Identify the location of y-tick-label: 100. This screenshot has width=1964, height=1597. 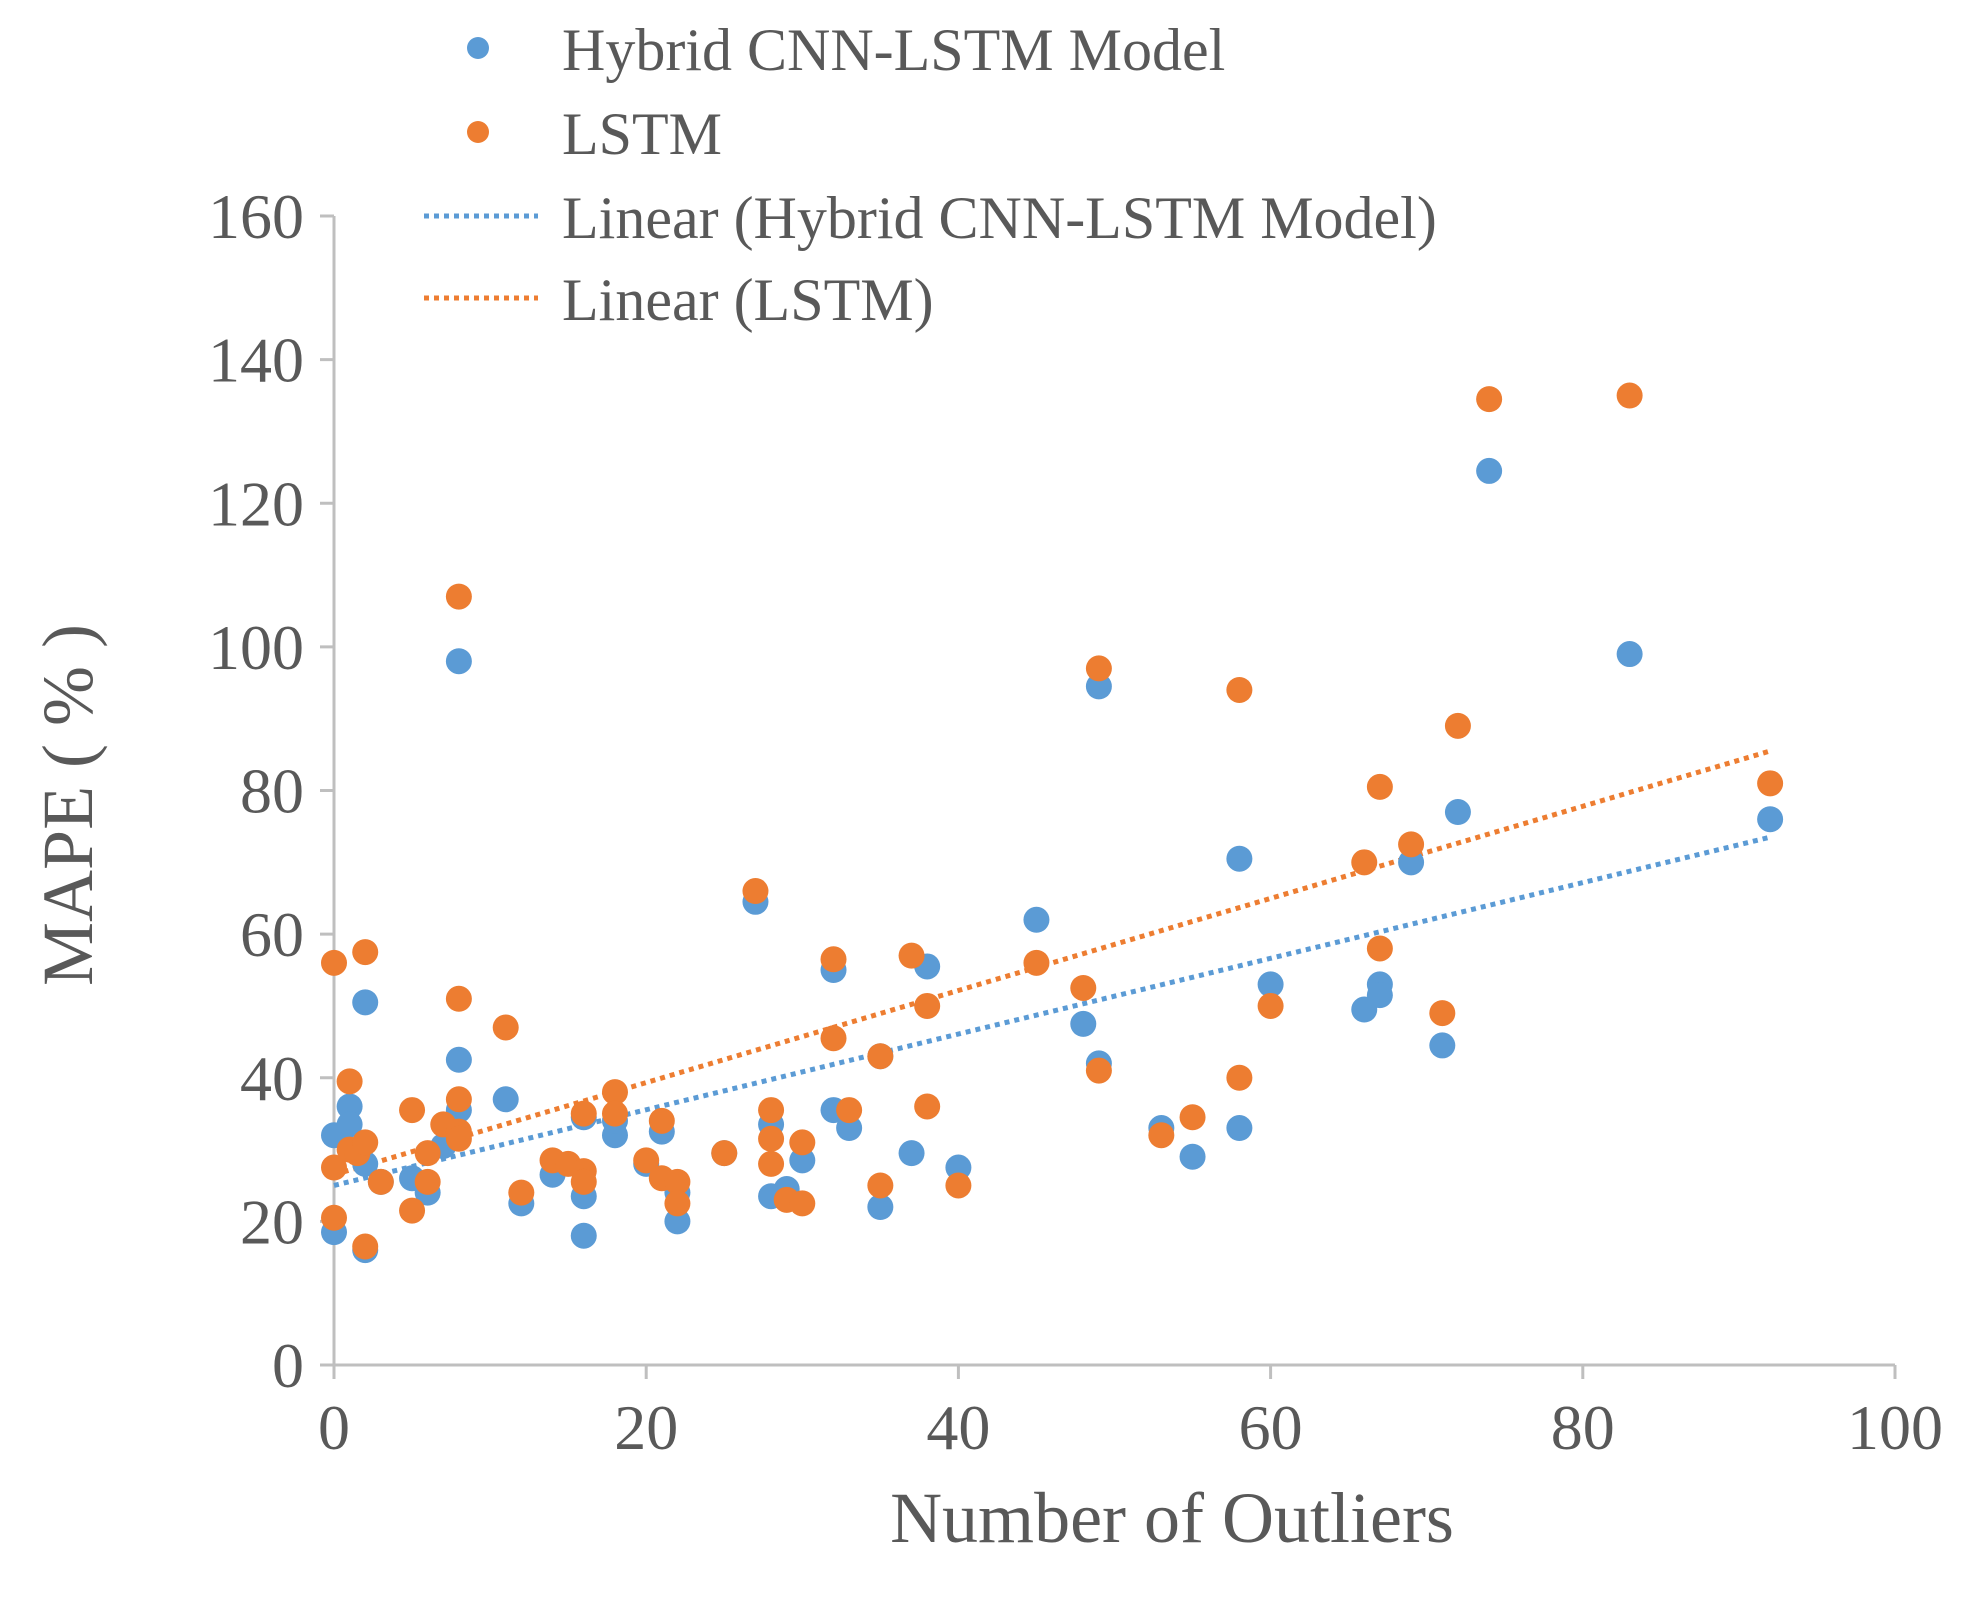
(256, 647).